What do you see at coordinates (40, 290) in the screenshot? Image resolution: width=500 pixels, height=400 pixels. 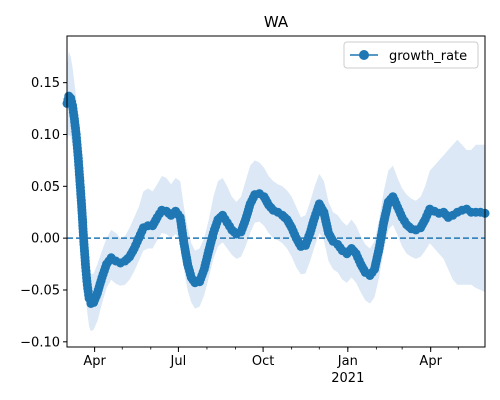 I see `y-tick-label: −0.05` at bounding box center [40, 290].